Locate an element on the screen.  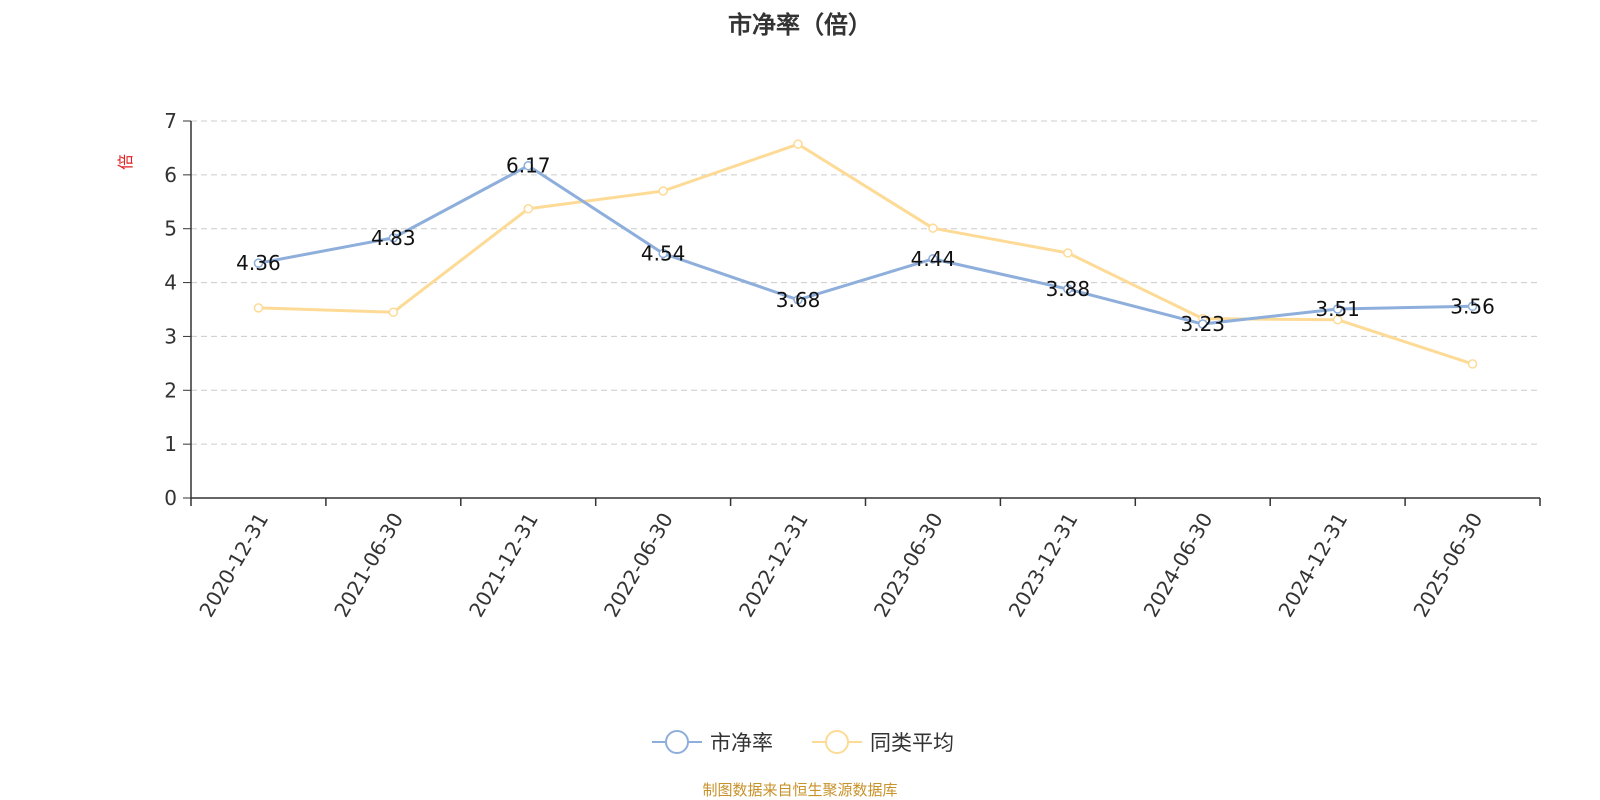
data-label: 3.23 is located at coordinates (1202, 324).